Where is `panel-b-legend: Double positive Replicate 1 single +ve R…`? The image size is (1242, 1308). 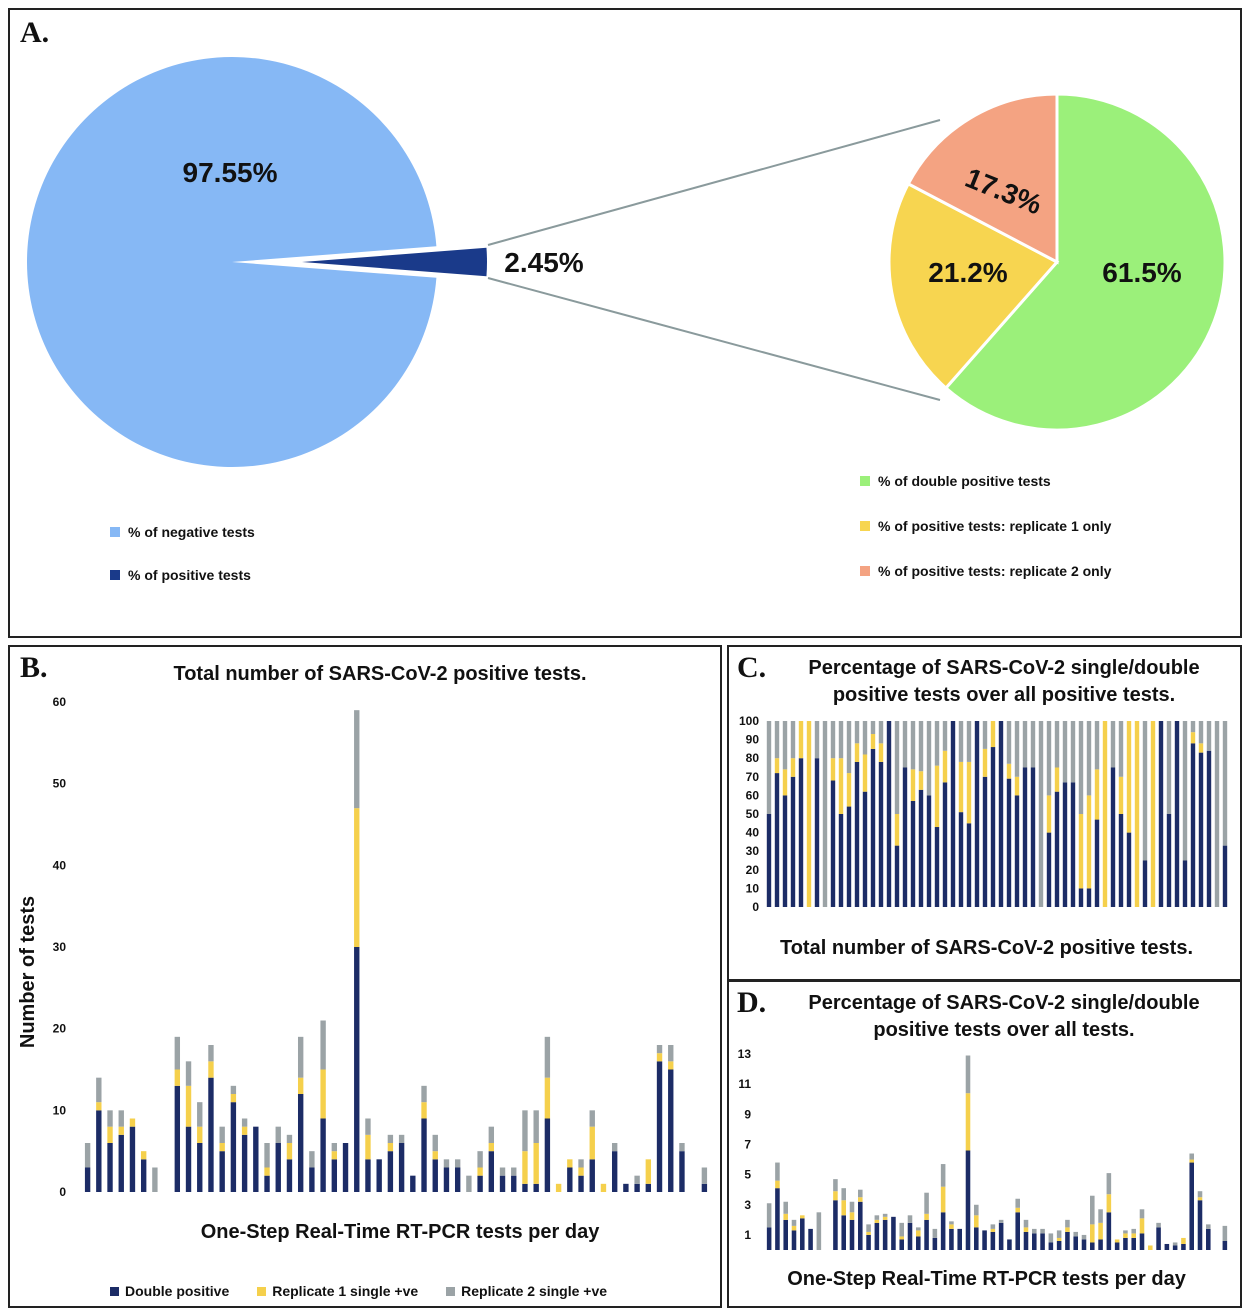
panel-b-legend: Double positive Replicate 1 single +ve R… is located at coordinates (358, 1291).